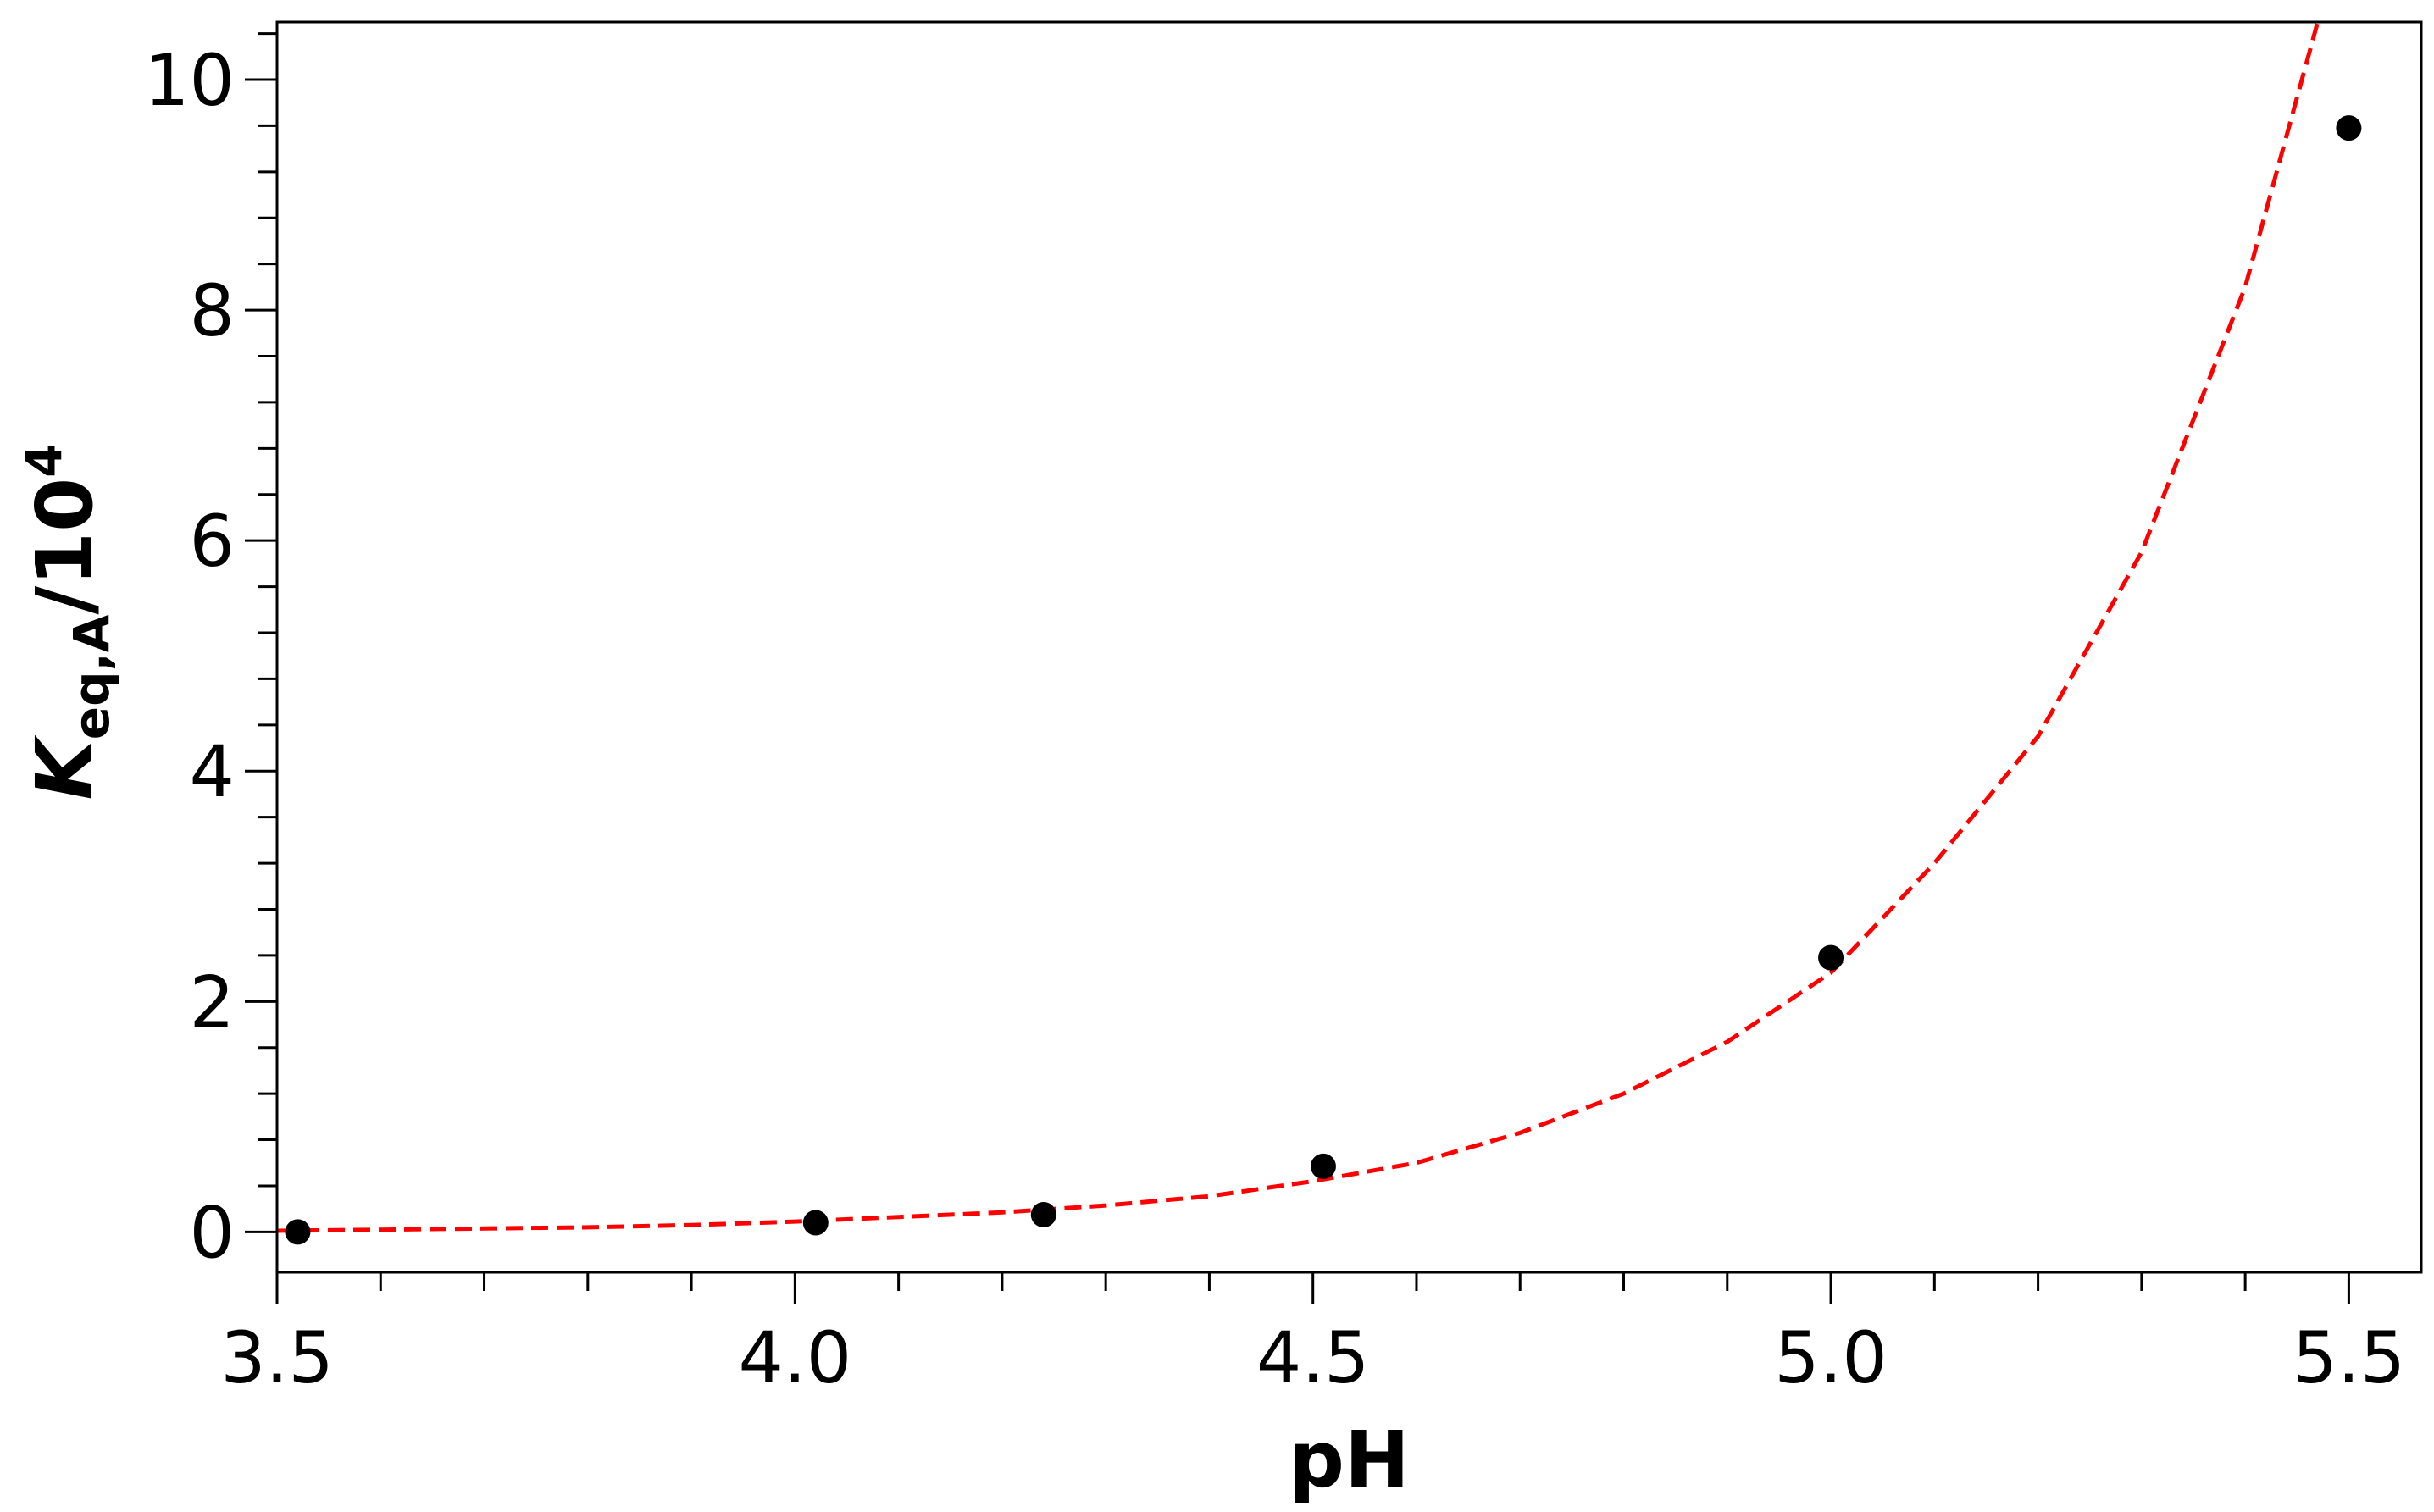 The image size is (2434, 1512). What do you see at coordinates (1312, 1288) in the screenshot?
I see `x-axis-ticks` at bounding box center [1312, 1288].